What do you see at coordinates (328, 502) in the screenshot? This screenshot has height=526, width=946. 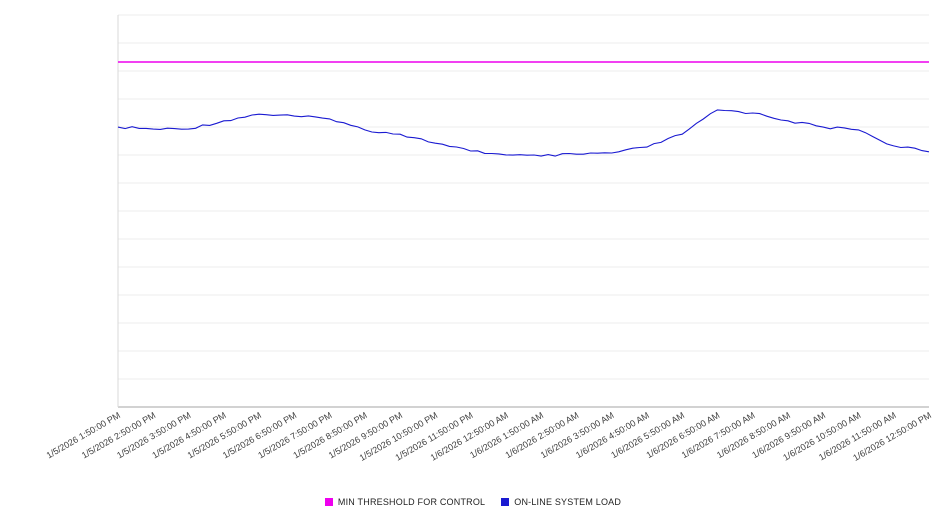 I see `threshold-color-swatch` at bounding box center [328, 502].